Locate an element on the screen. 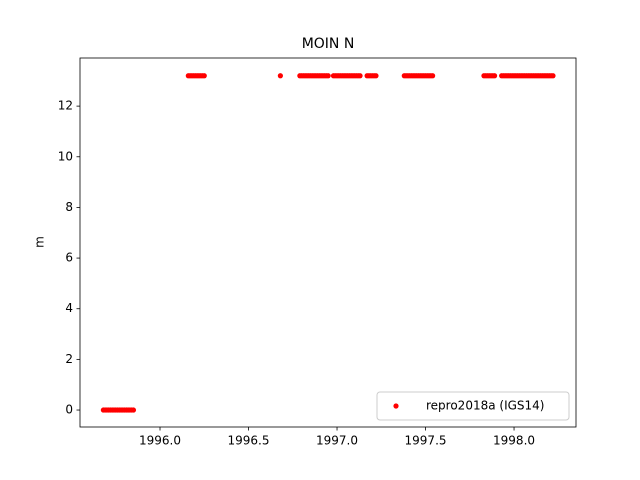 The width and height of the screenshot is (640, 480). x-tick-label: 1996.0 is located at coordinates (160, 441).